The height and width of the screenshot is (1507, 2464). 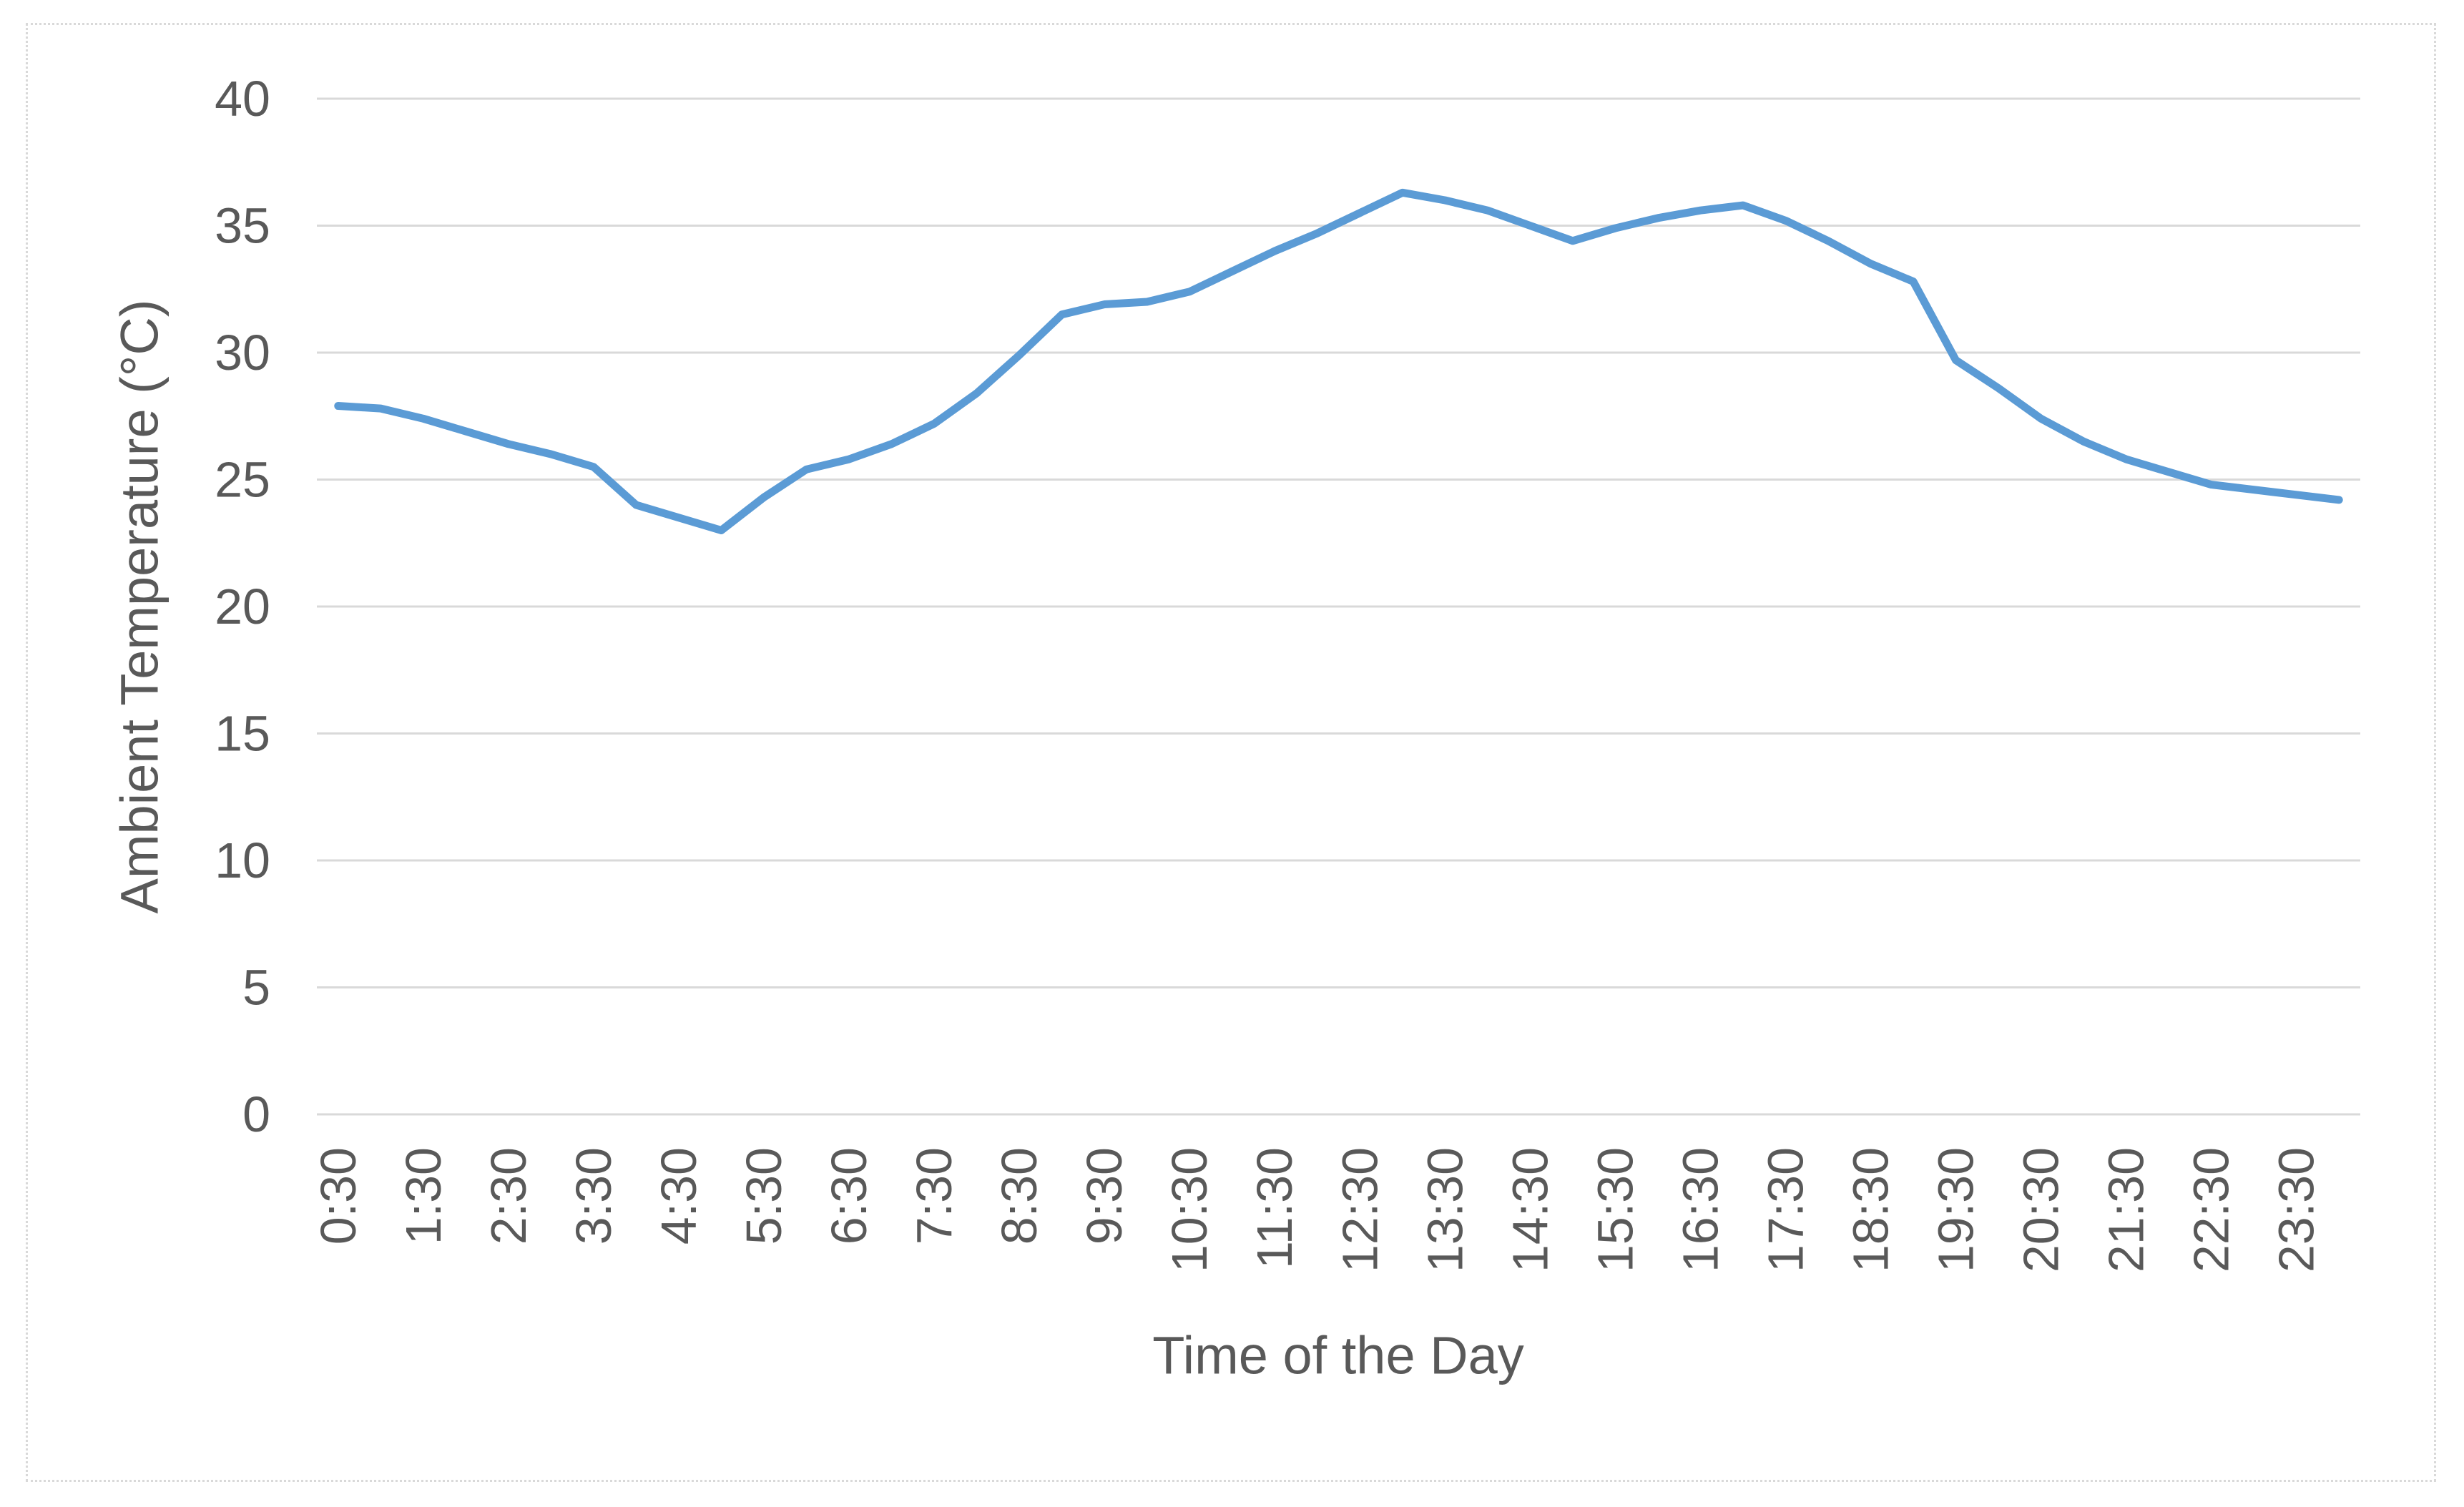 What do you see at coordinates (1615, 1210) in the screenshot?
I see `x-tick-label: 15:30` at bounding box center [1615, 1210].